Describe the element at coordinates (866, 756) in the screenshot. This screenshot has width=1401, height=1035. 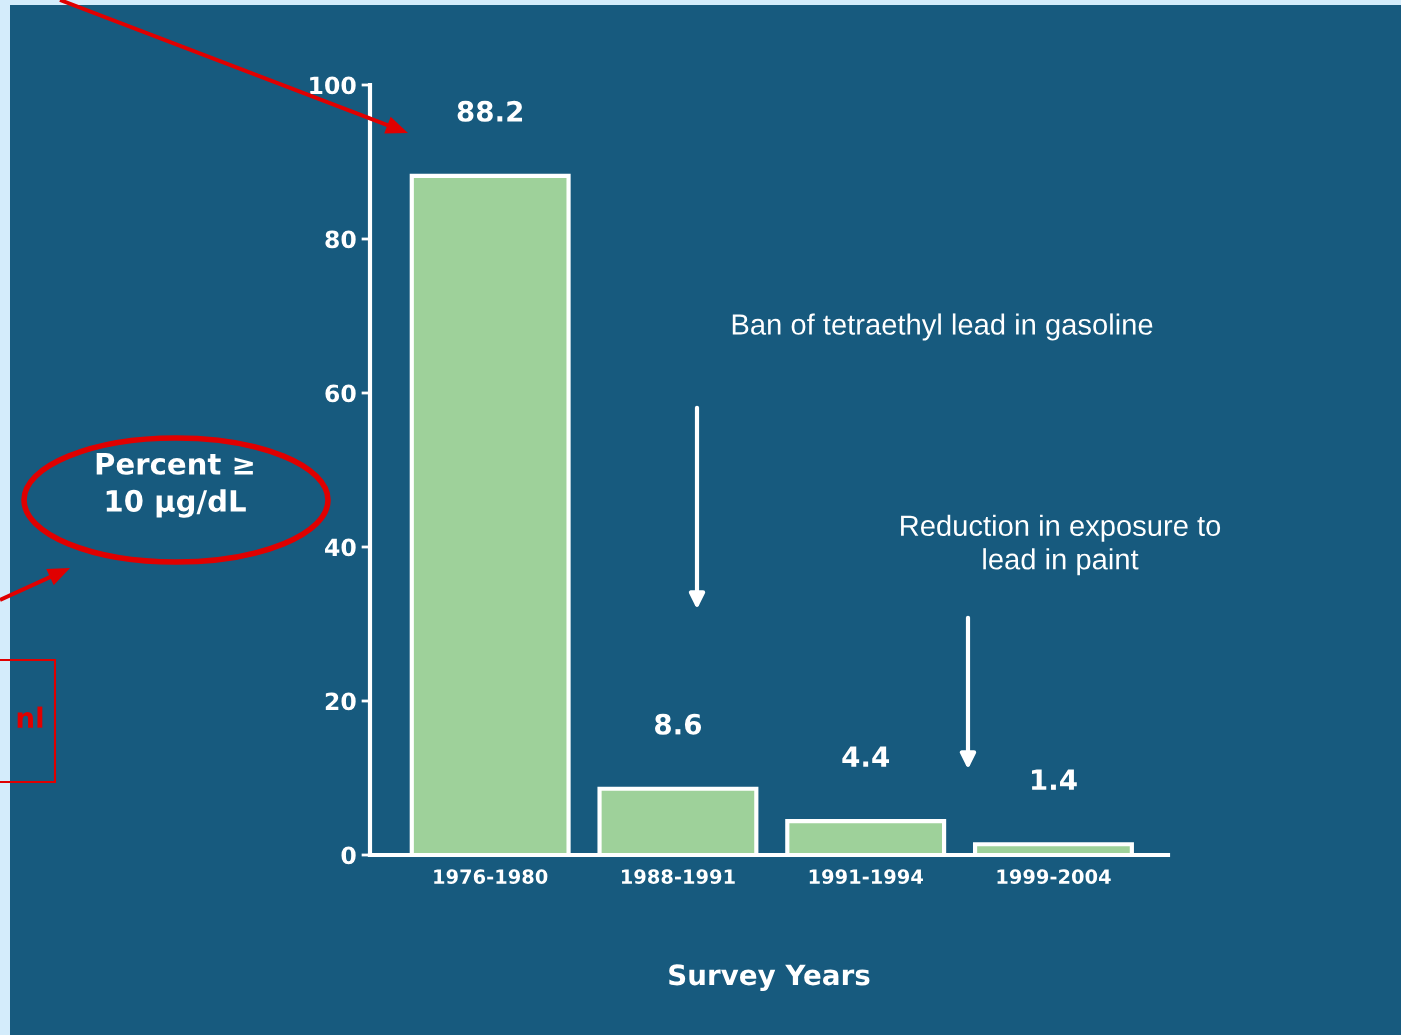
I see `data-label: 4.4` at that location.